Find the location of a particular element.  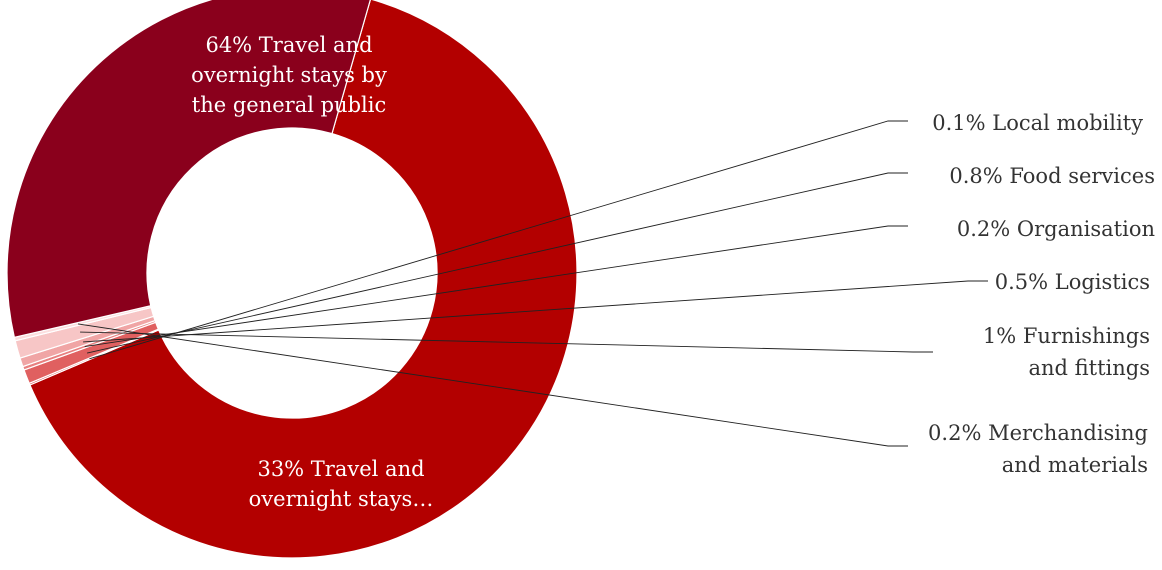

slice-label-line: overnight stays by is located at coordinates (289, 75).